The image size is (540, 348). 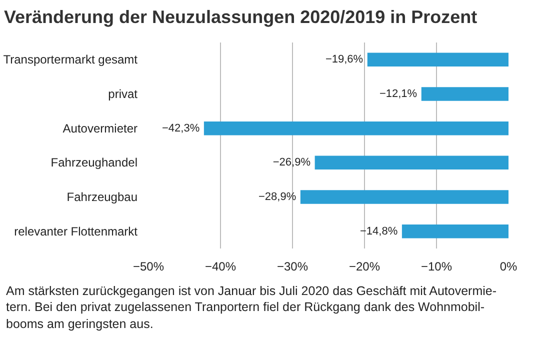 I want to click on y-tick-label: Fahrzeugbau, so click(x=102, y=197).